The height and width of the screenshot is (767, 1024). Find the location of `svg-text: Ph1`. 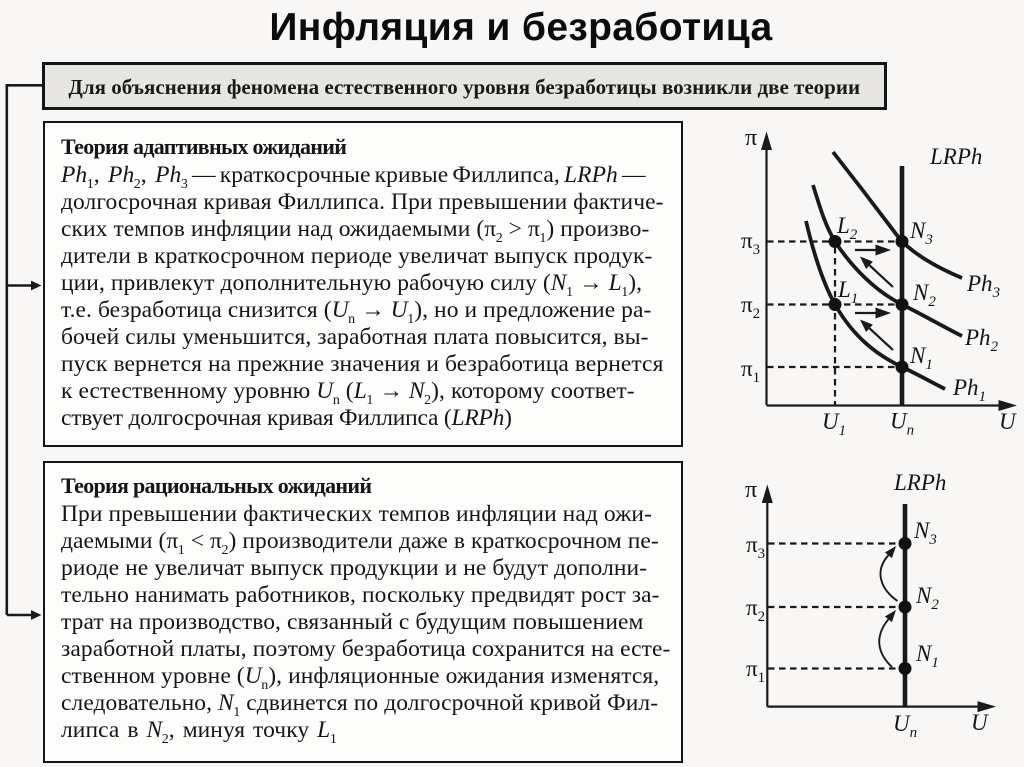

svg-text: Ph1 is located at coordinates (969, 390).